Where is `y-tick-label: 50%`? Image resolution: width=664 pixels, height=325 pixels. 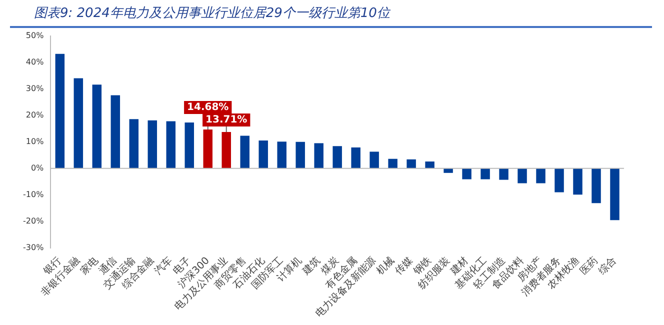 y-tick-label: 50% is located at coordinates (35, 35).